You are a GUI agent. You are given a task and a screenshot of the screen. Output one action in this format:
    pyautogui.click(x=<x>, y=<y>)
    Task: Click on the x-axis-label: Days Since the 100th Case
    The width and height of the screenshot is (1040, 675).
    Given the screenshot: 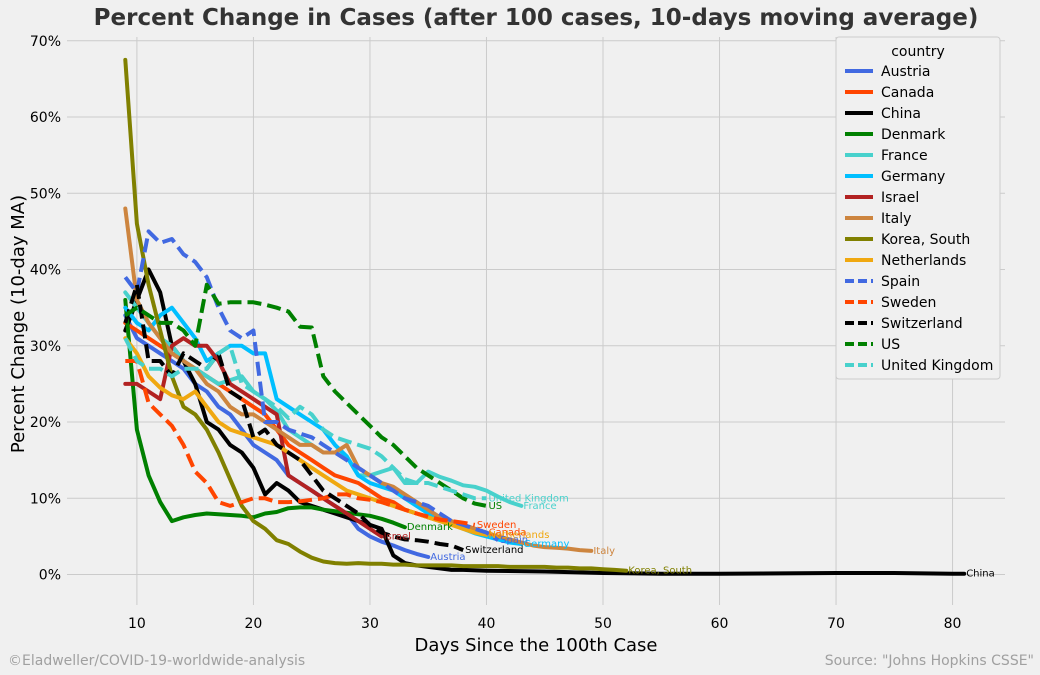 What is the action you would take?
    pyautogui.click(x=535, y=645)
    